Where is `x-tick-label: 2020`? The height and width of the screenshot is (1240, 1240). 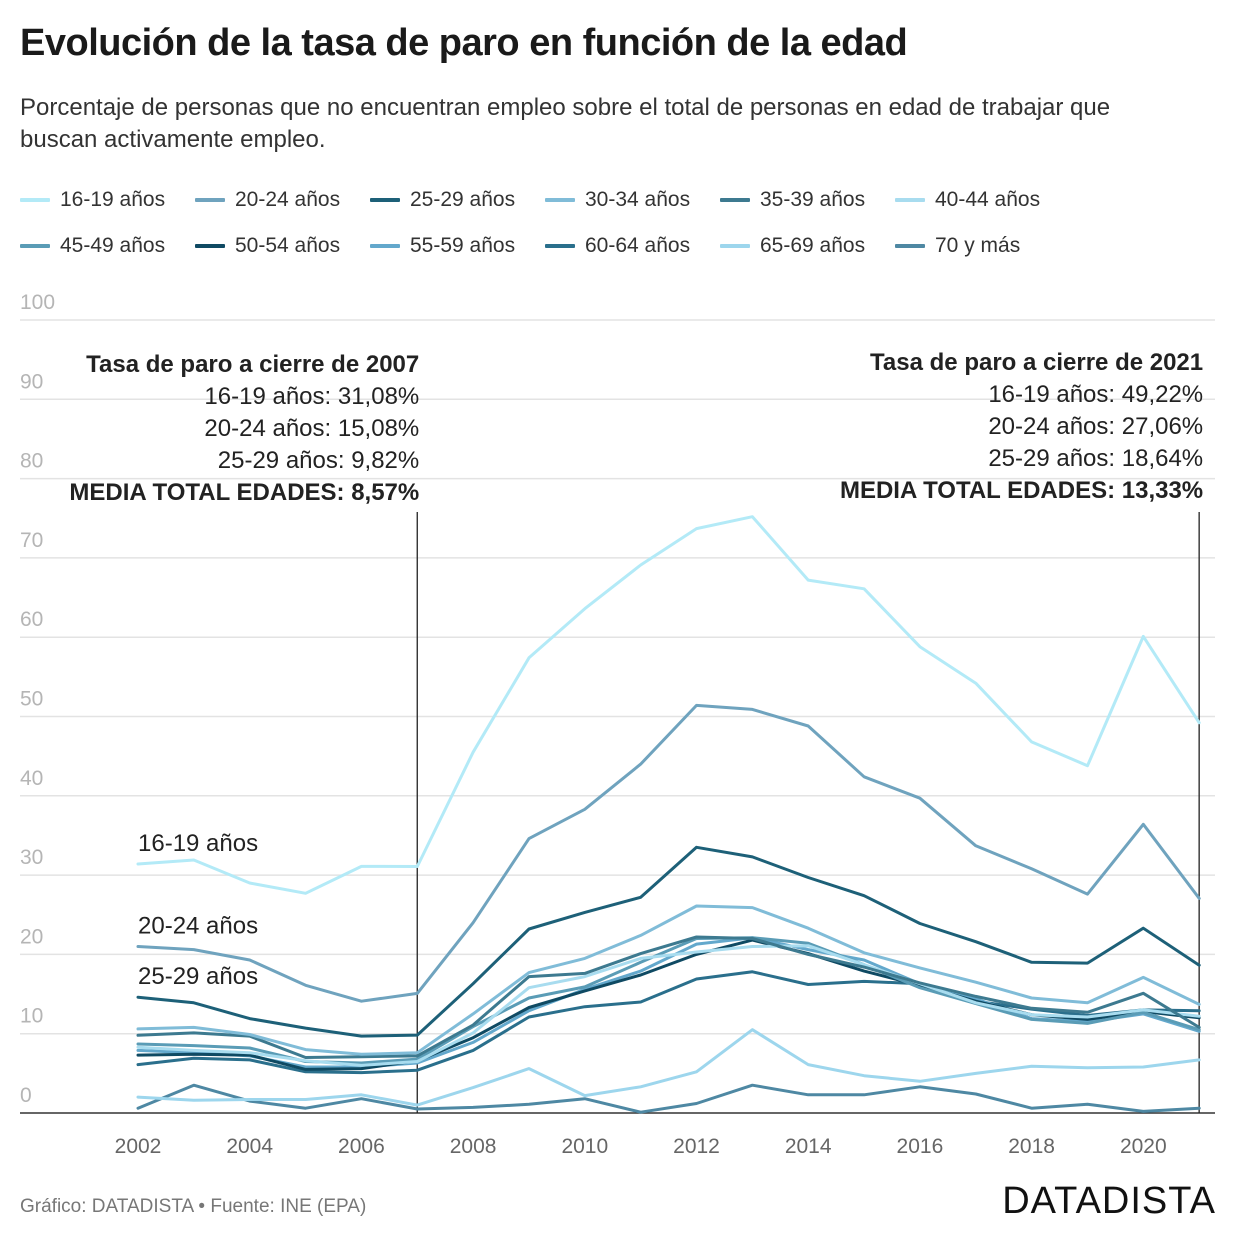 x-tick-label: 2020 is located at coordinates (1143, 1146).